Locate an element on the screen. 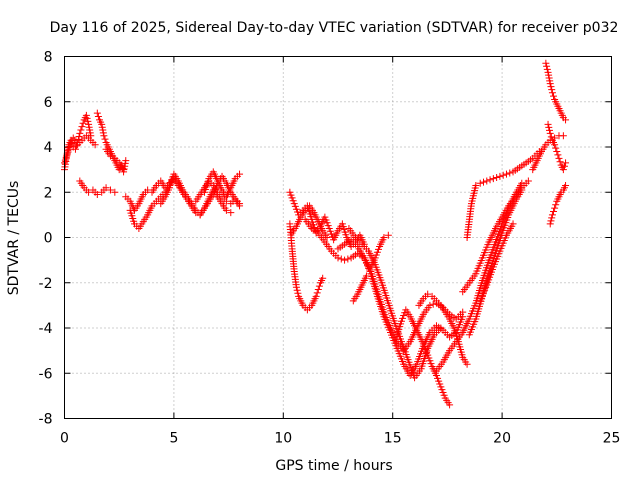 The height and width of the screenshot is (480, 640). series-arc3 is located at coordinates (97, 188).